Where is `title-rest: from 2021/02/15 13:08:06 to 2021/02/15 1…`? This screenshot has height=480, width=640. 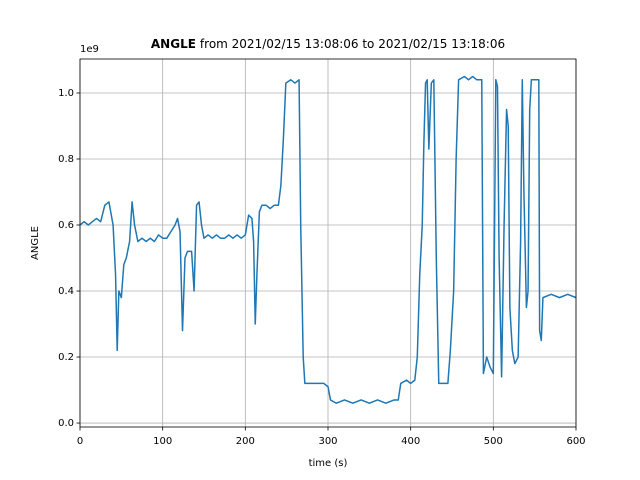
title-rest: from 2021/02/15 13:08:06 to 2021/02/15 1… is located at coordinates (352, 44).